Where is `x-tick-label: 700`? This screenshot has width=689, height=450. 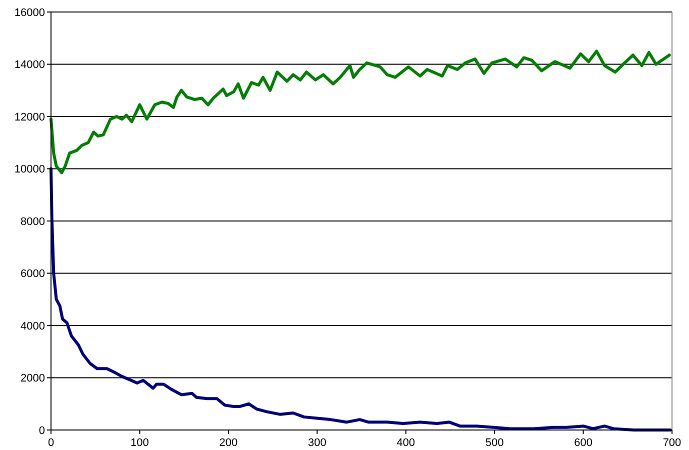 x-tick-label: 700 is located at coordinates (672, 443).